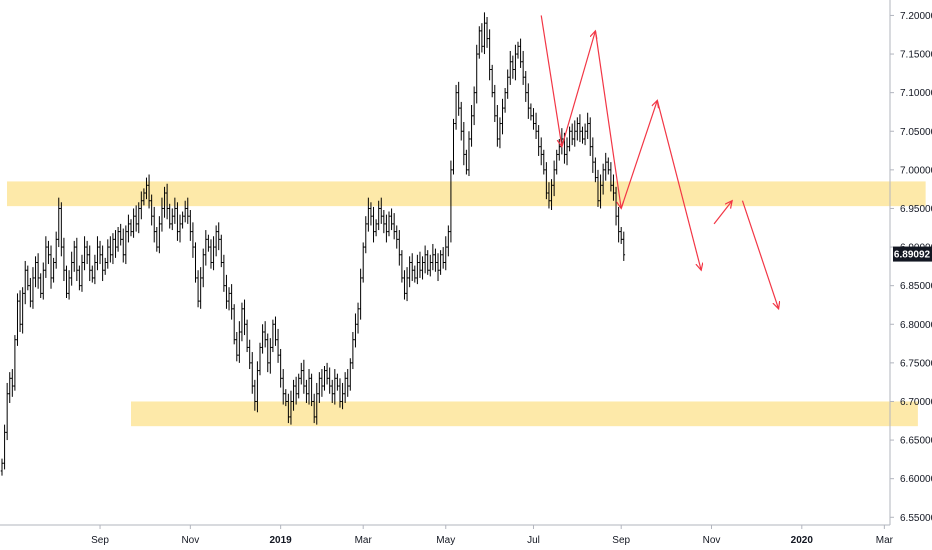 This screenshot has height=550, width=932. I want to click on price-tick-label: 6.80000, so click(916, 325).